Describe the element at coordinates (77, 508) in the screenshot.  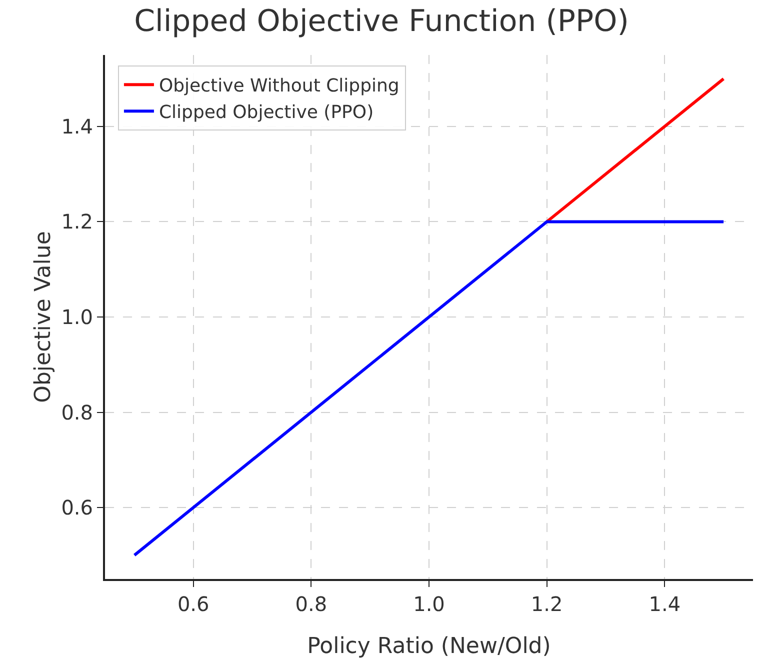
I see `y-tick-label: 0.6` at that location.